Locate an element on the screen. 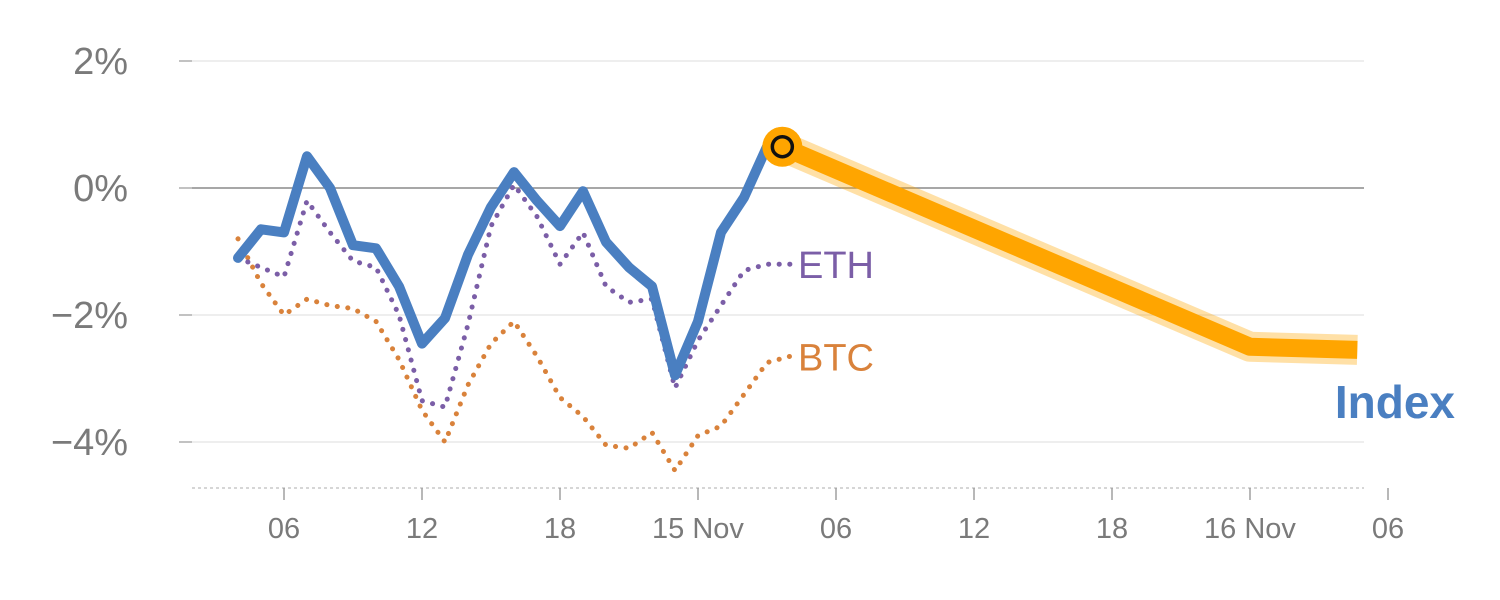 Image resolution: width=1500 pixels, height=600 pixels. btc-series-line is located at coordinates (514, 355).